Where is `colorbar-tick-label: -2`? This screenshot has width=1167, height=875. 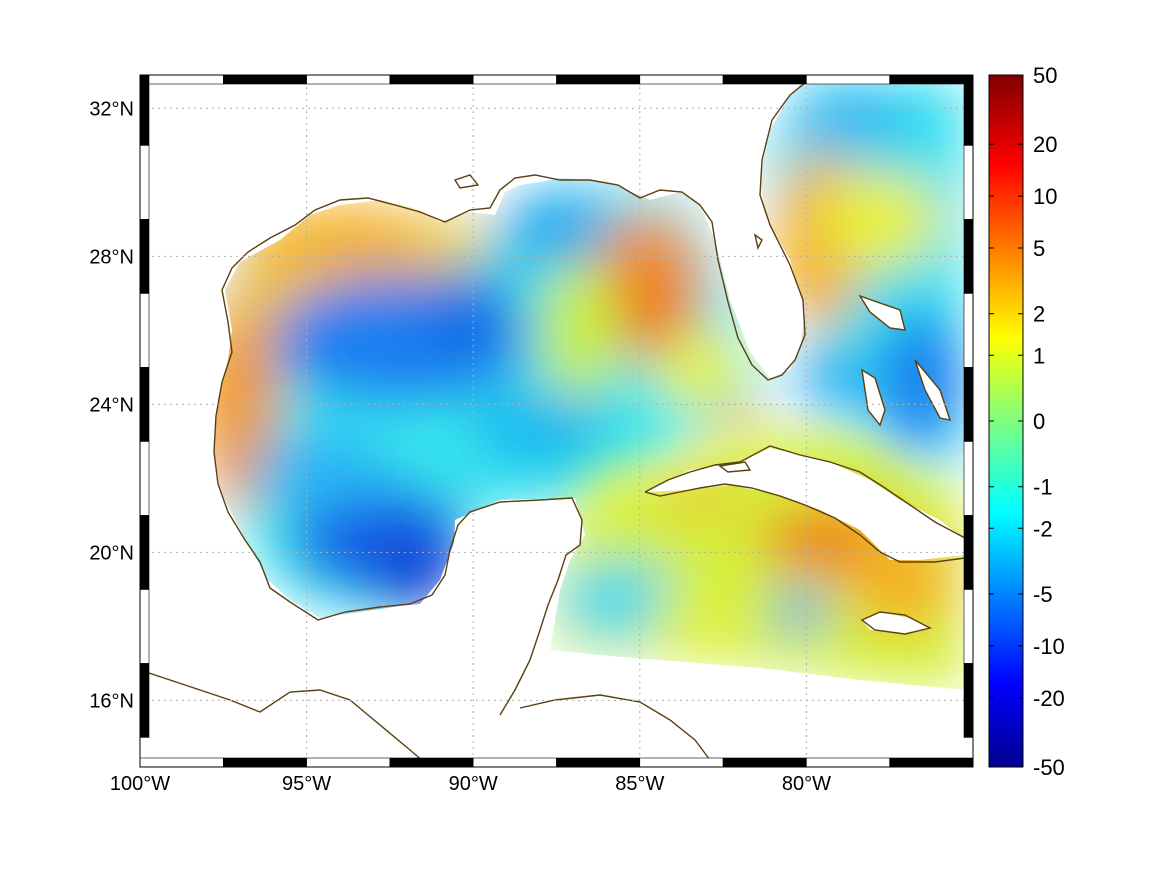
colorbar-tick-label: -2 is located at coordinates (1043, 528).